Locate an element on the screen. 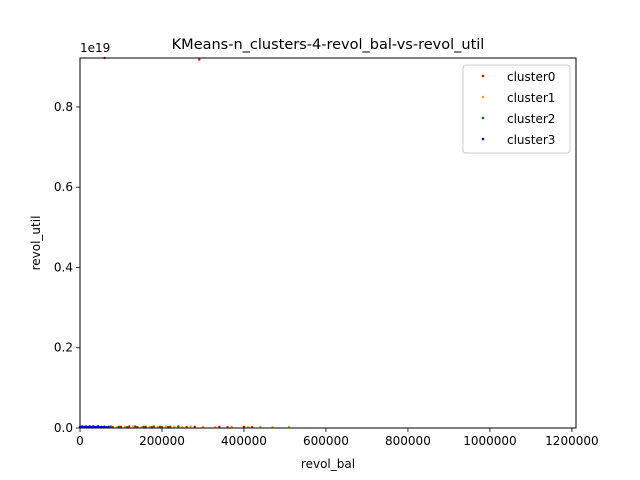  y-tick-label: 0.6 is located at coordinates (63, 187).